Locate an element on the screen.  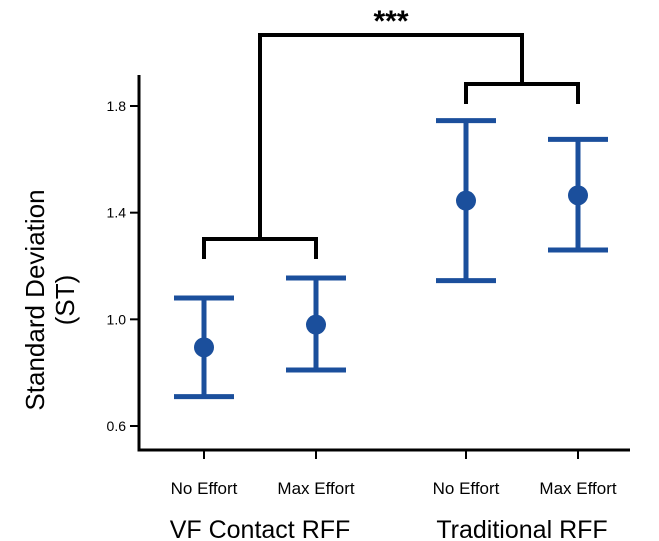
y-tick-label: 1.4 is located at coordinates (117, 213).